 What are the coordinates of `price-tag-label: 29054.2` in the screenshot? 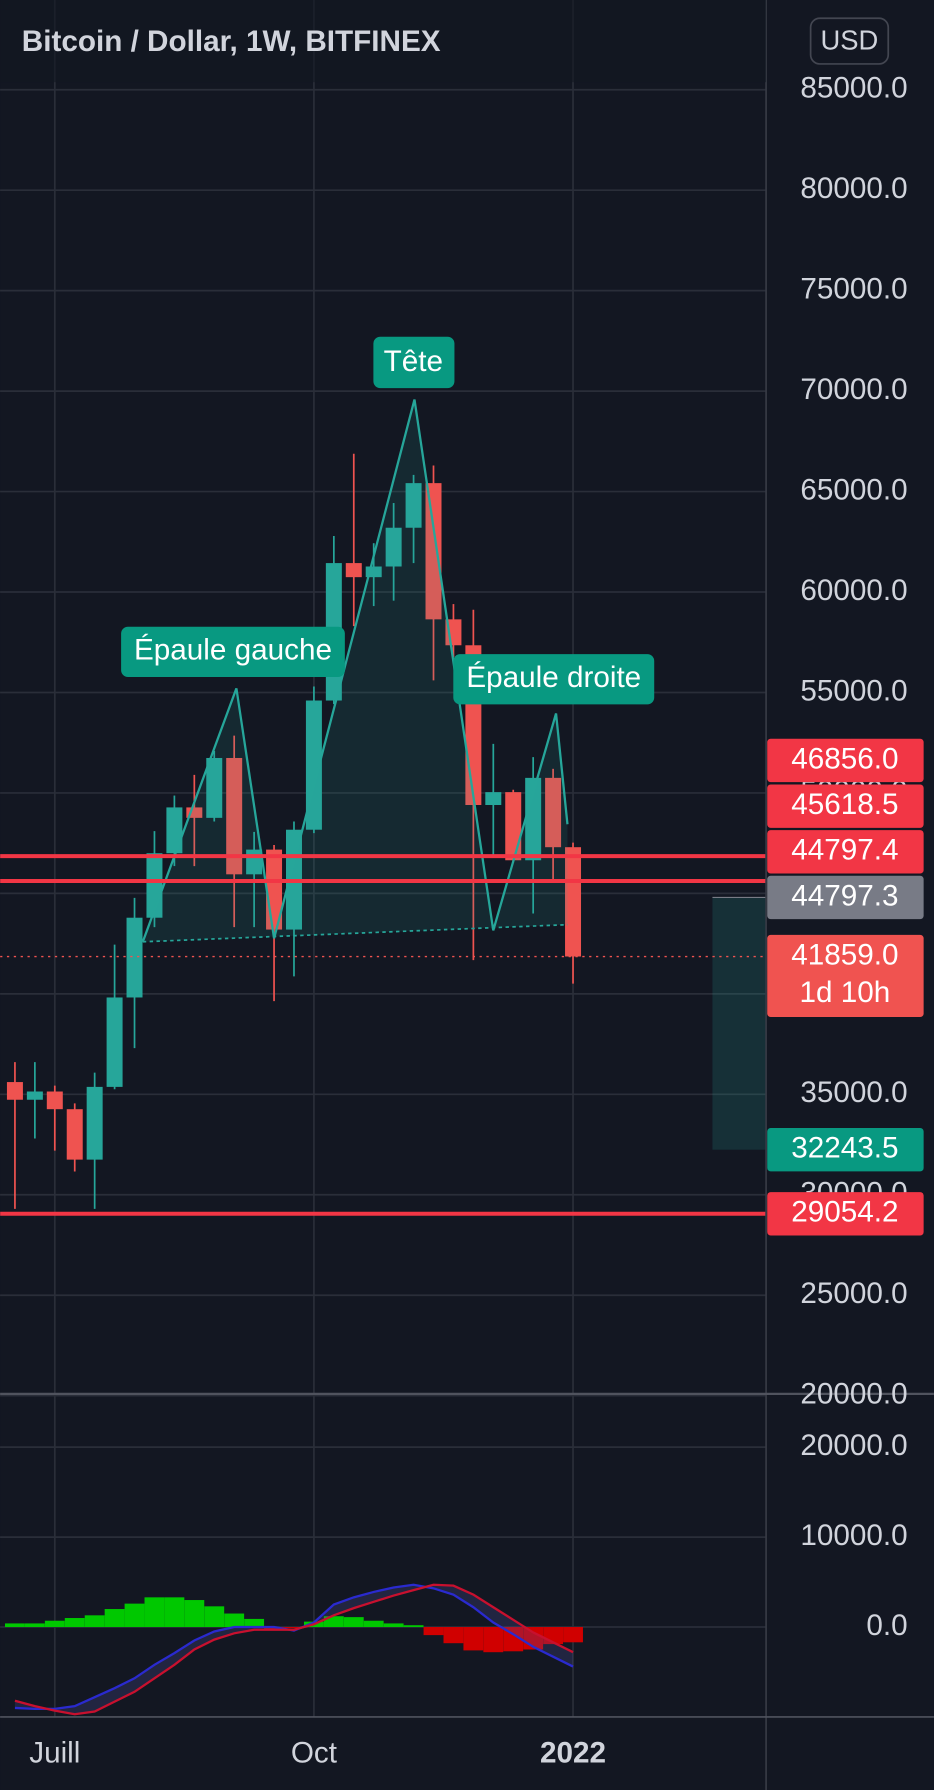 It's located at (844, 1212).